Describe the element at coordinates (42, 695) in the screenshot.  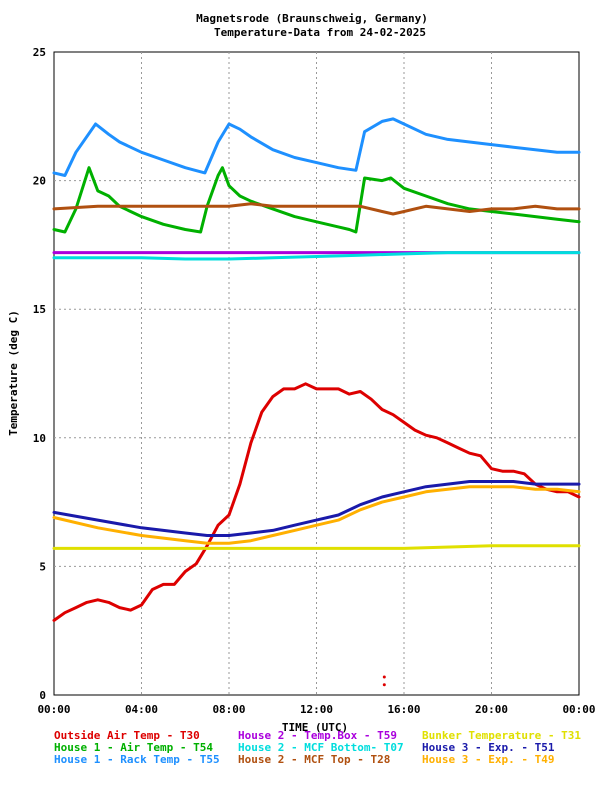
I see `y-tick-label: 0` at that location.